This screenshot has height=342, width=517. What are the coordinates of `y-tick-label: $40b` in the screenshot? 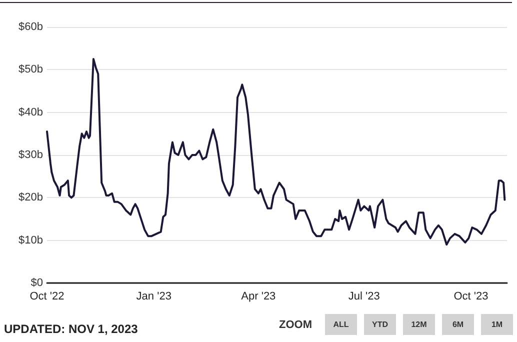 It's located at (30, 112).